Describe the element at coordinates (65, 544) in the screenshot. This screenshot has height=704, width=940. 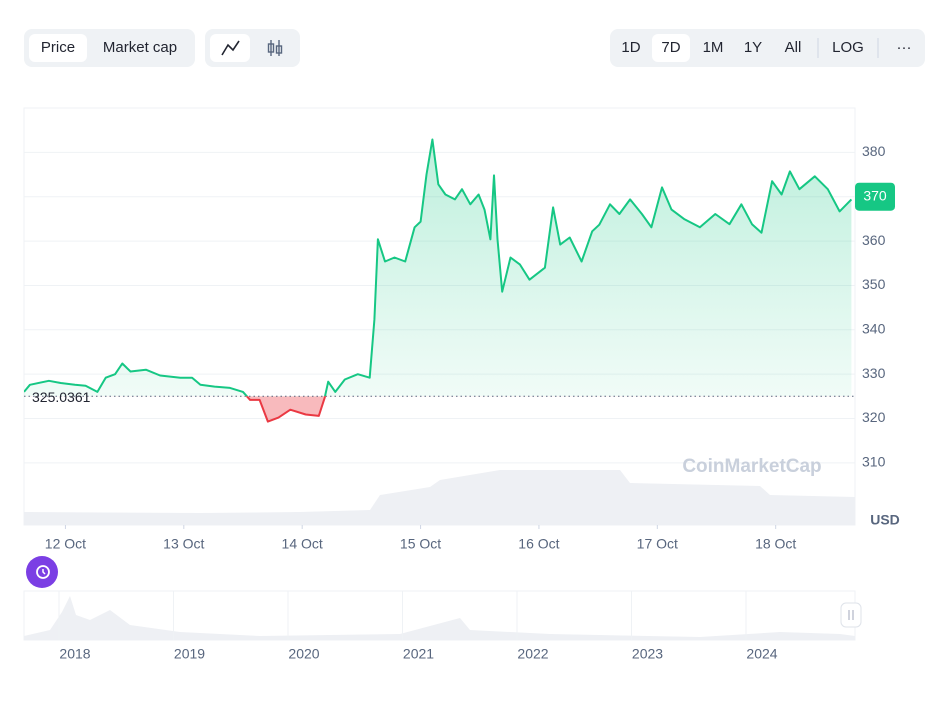
I see `x-tick-label: 12 Oct` at that location.